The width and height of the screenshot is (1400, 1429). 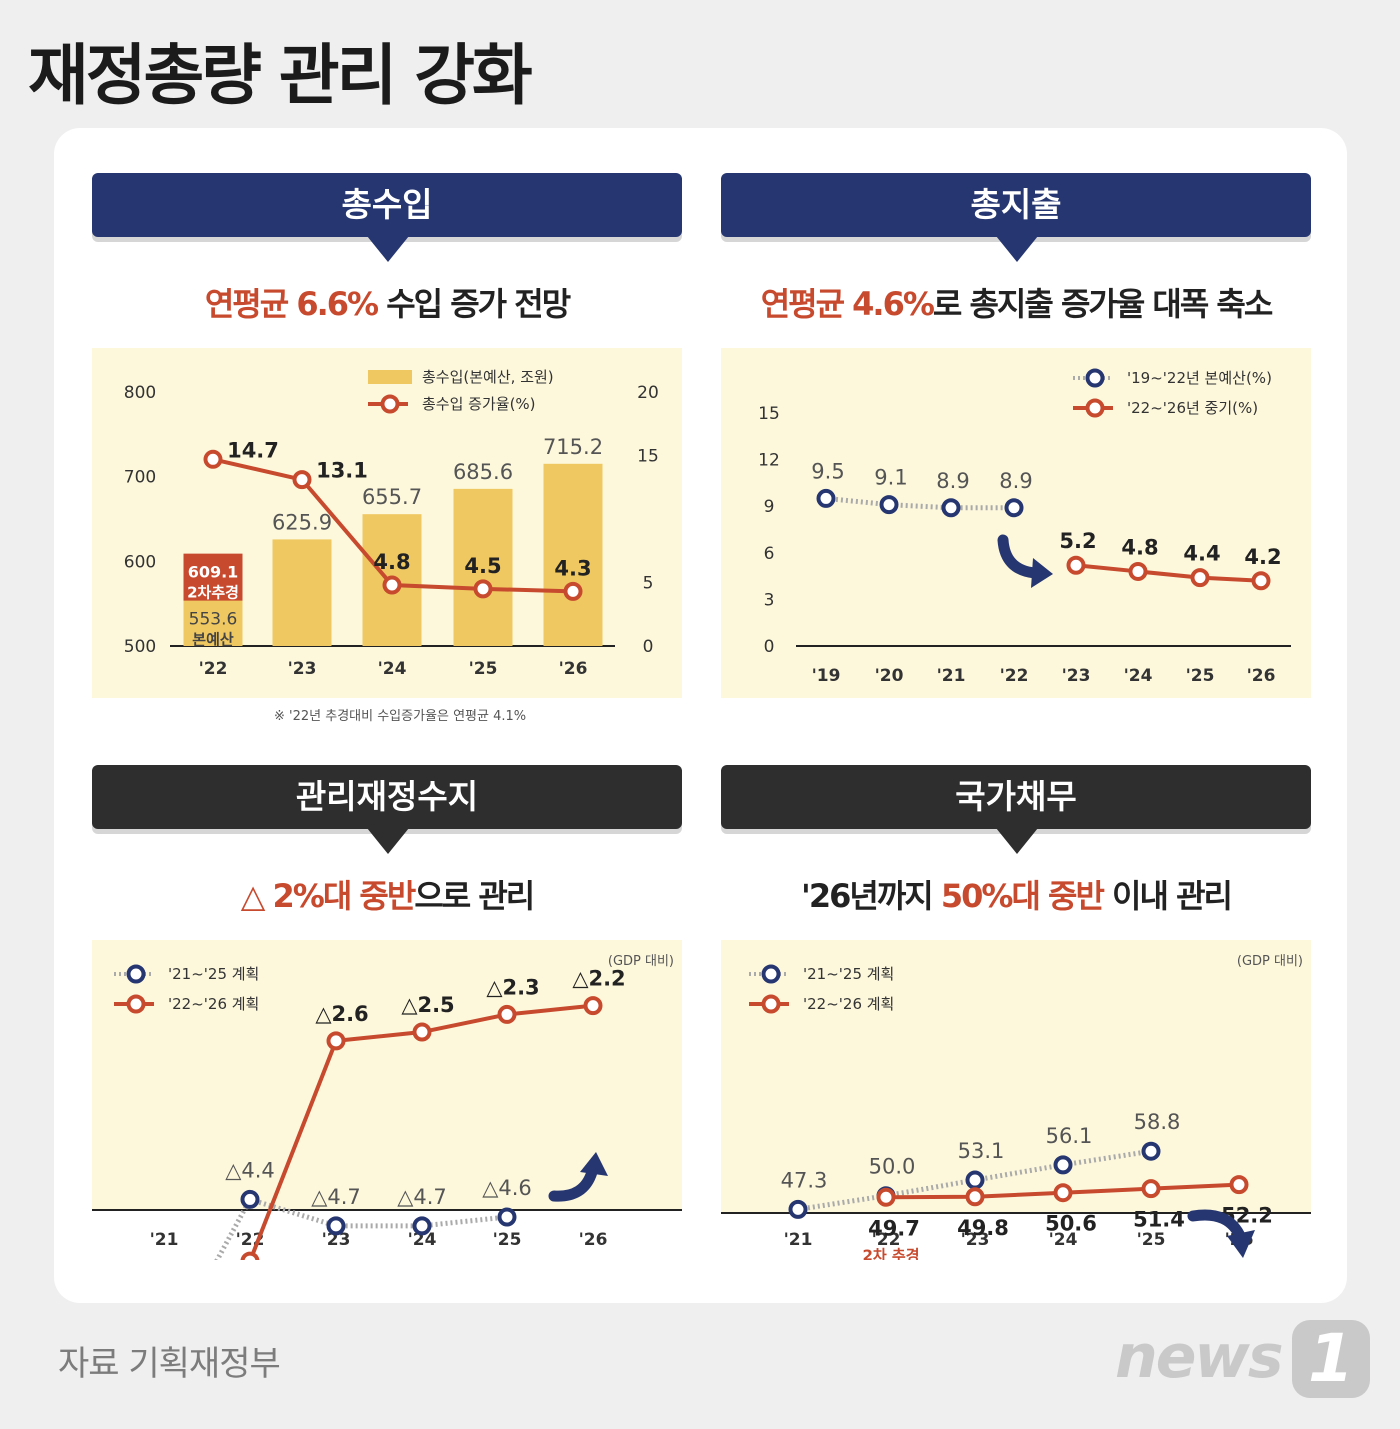 I want to click on up-arrow-head, so click(x=594, y=1164).